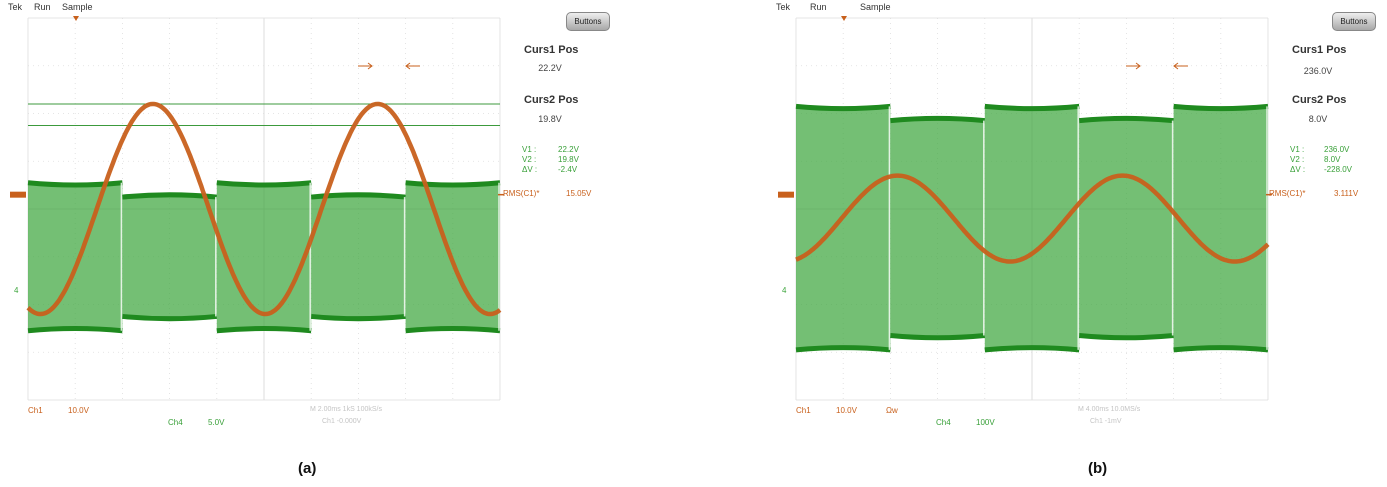  I want to click on v1-value: 236.0V, so click(1337, 149).